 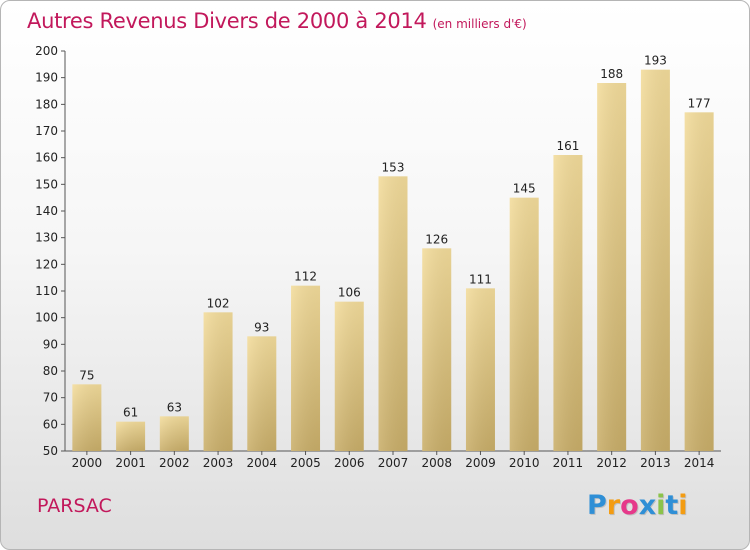 What do you see at coordinates (699, 463) in the screenshot?
I see `x-tick-label: 2014` at bounding box center [699, 463].